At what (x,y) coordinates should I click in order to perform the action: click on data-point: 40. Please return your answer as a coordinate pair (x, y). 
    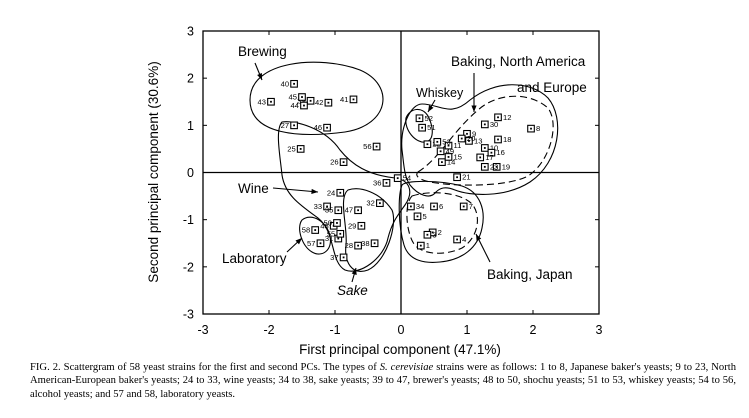
    Looking at the image, I should click on (289, 83).